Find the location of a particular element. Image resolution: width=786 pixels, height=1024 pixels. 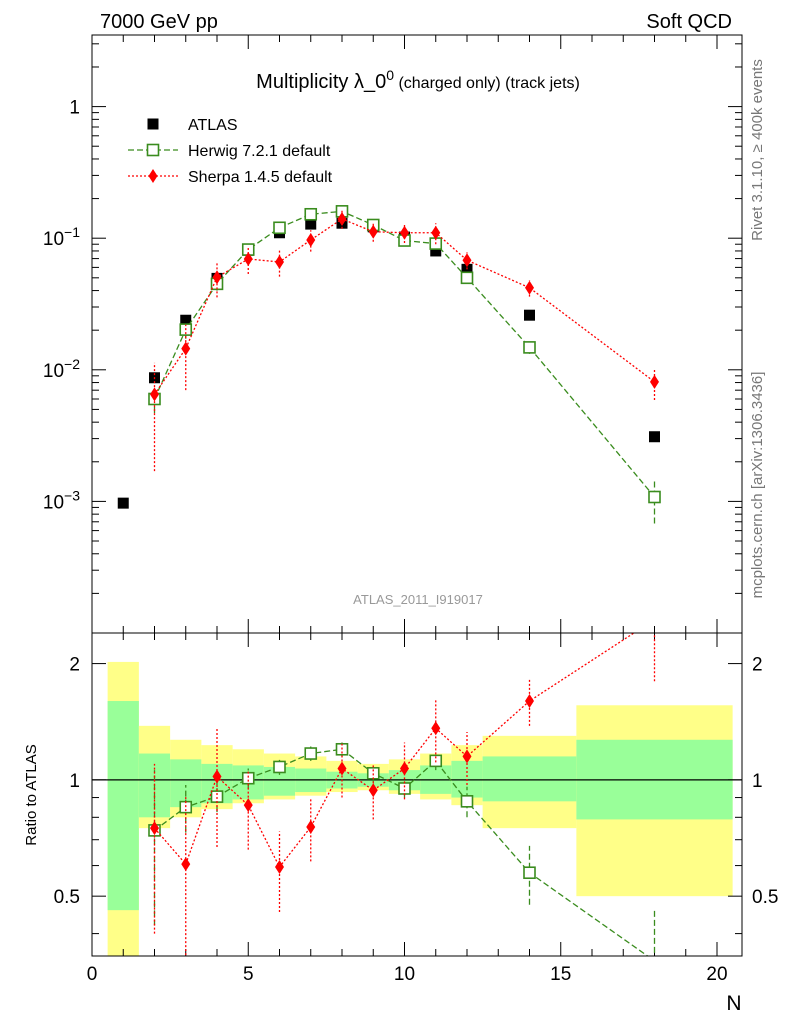

y-tick-label-exp: −2 is located at coordinates (72, 364).